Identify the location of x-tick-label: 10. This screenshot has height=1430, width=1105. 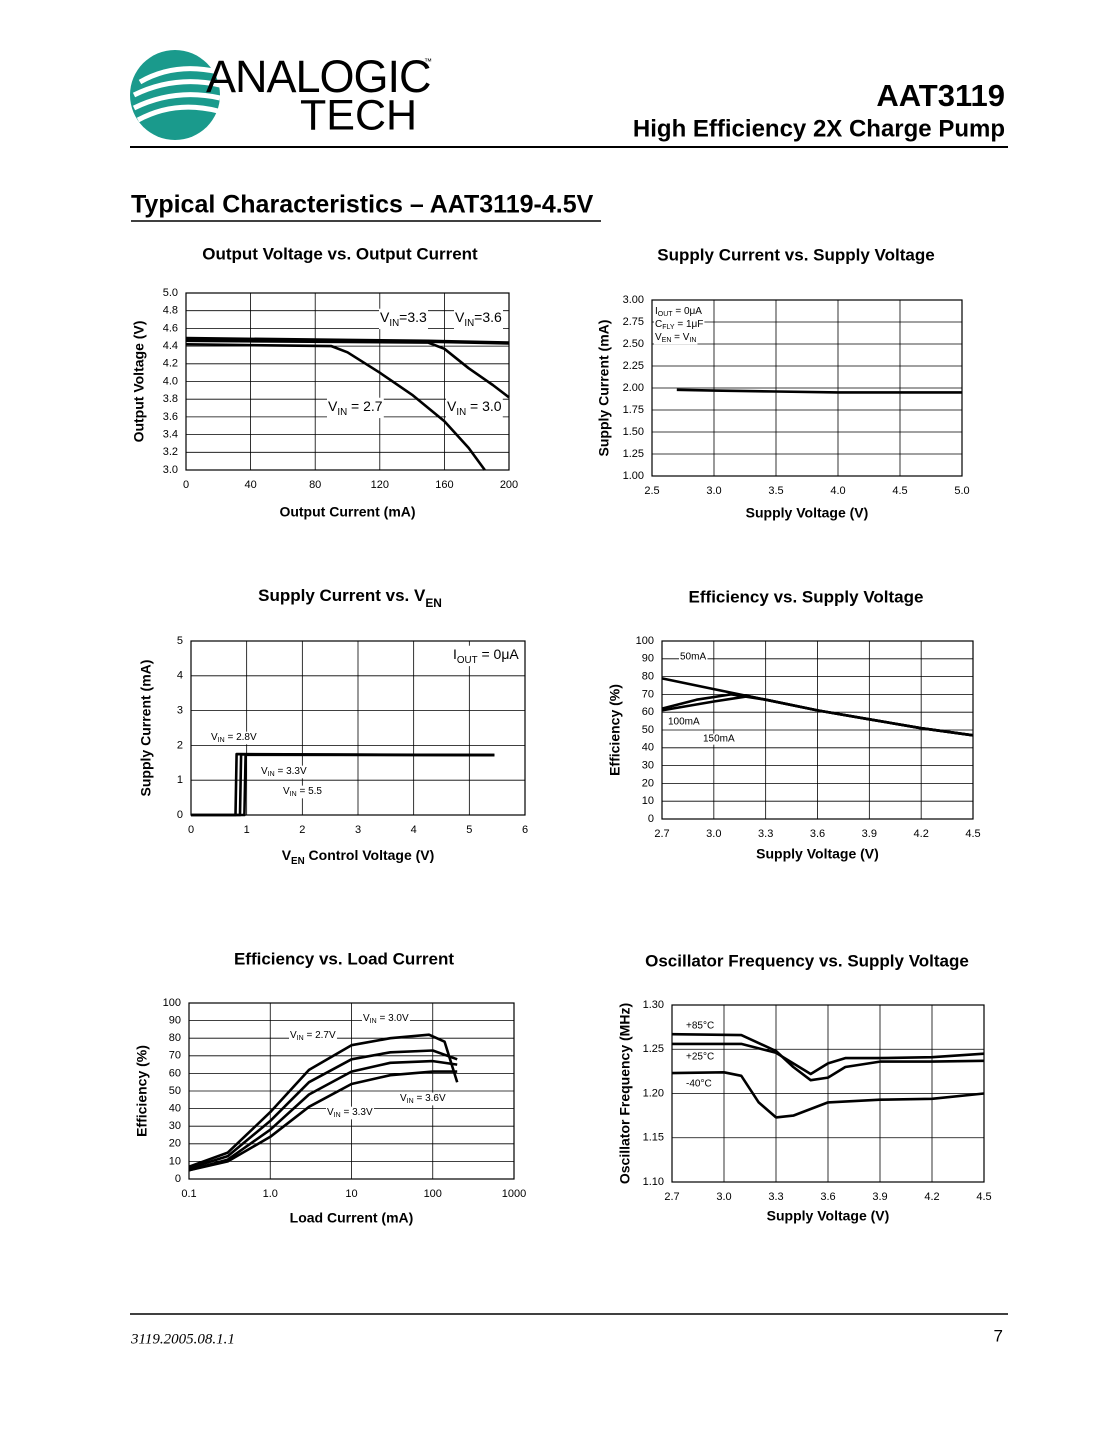
(351, 1194).